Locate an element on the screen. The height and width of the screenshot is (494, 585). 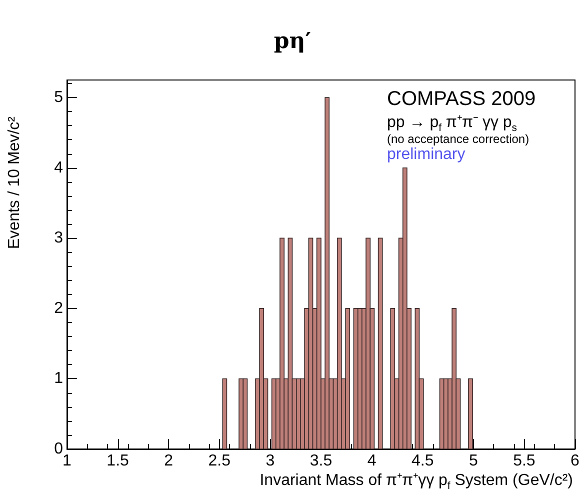
x-tick-label: 2.5 is located at coordinates (219, 461).